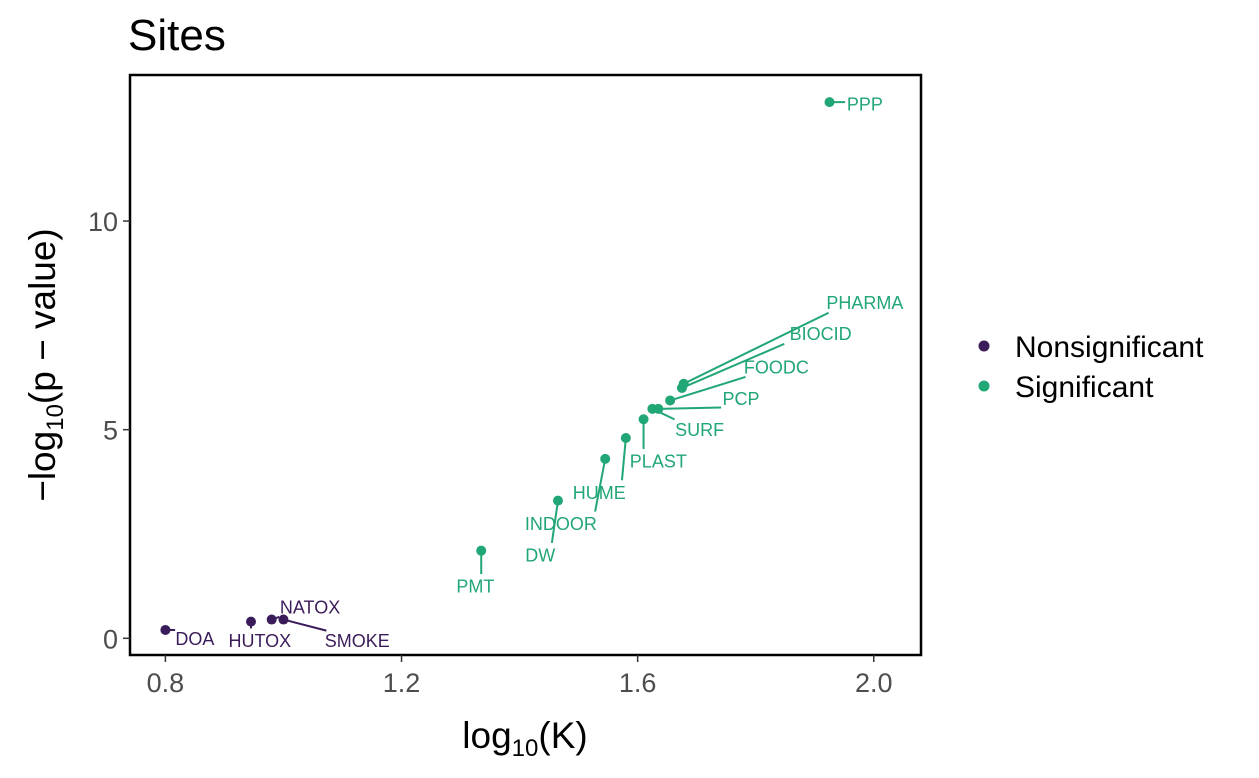 This screenshot has height=778, width=1259. What do you see at coordinates (525, 748) in the screenshot?
I see `x-axis-title-subscript: 10` at bounding box center [525, 748].